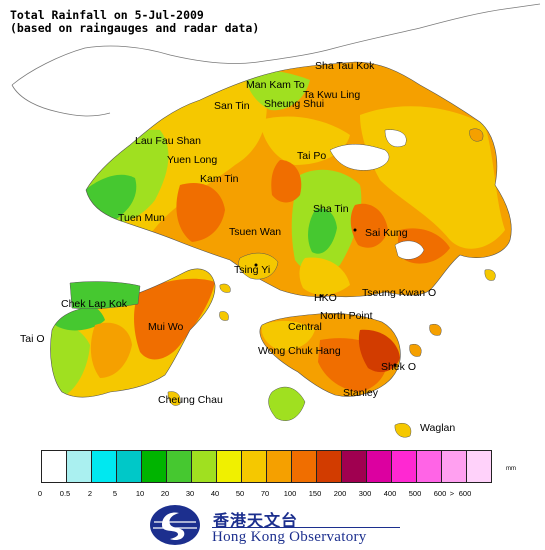 This screenshot has width=545, height=550. What do you see at coordinates (61, 100) in the screenshot?
I see `deep-bay-shore` at bounding box center [61, 100].